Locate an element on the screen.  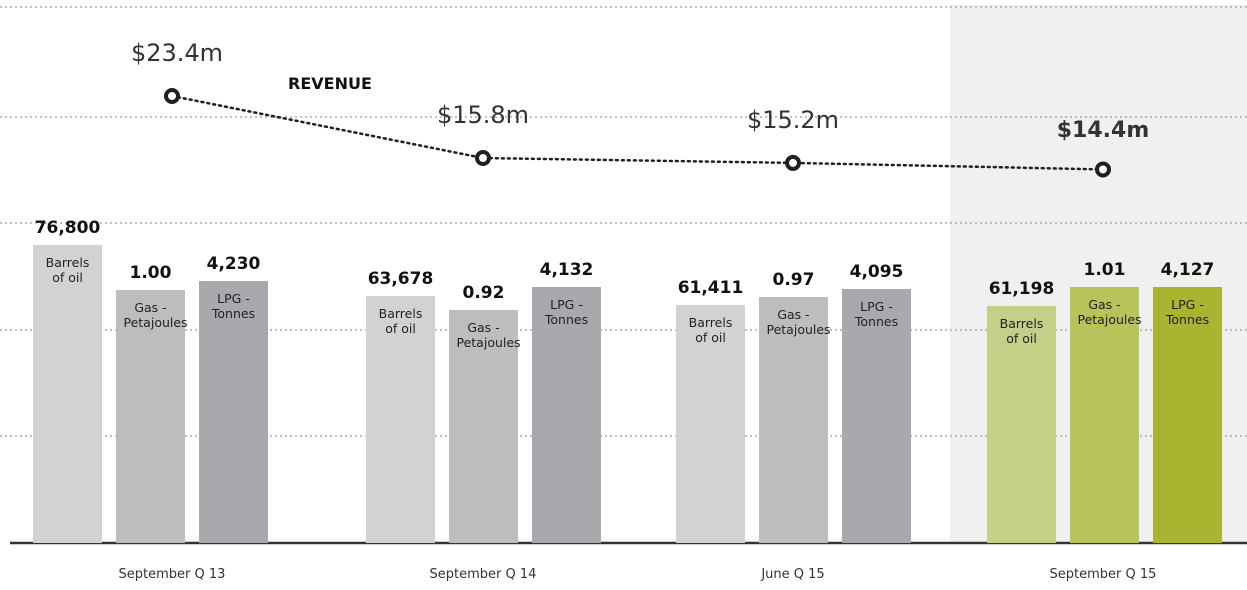
value-label: 0.92 is located at coordinates (483, 292).